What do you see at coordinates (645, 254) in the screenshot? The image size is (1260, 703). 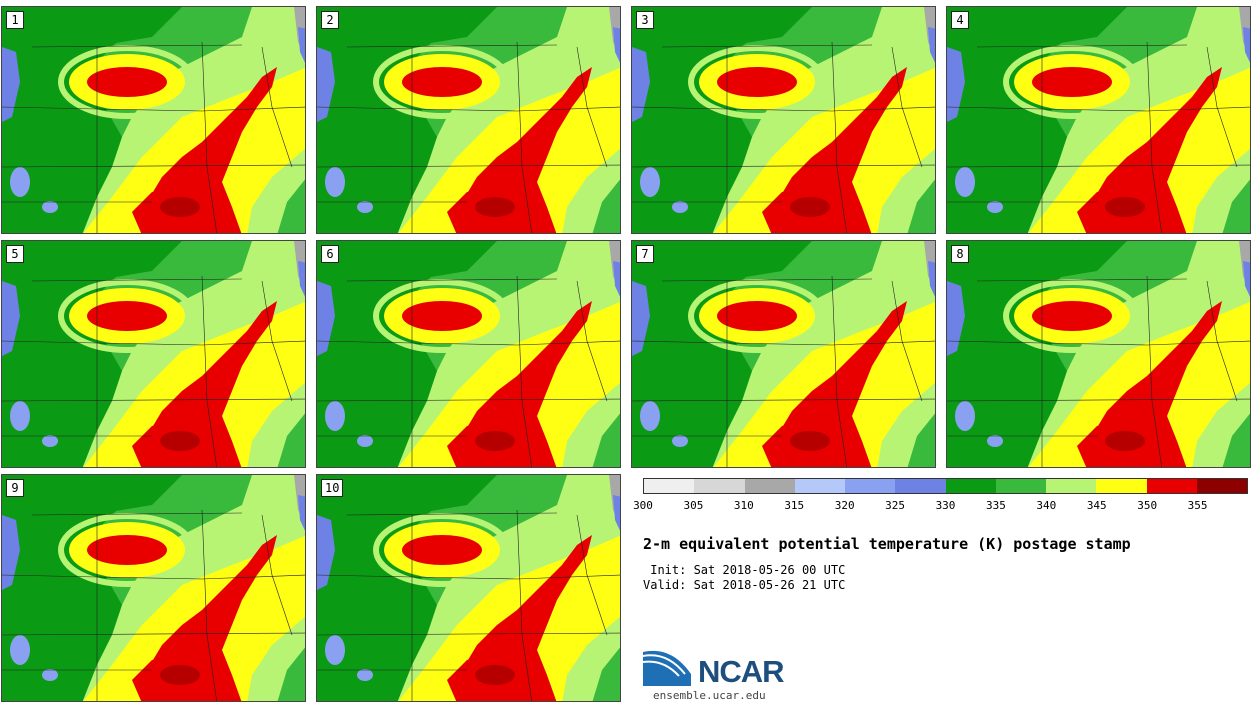 I see `member-label: 7` at bounding box center [645, 254].